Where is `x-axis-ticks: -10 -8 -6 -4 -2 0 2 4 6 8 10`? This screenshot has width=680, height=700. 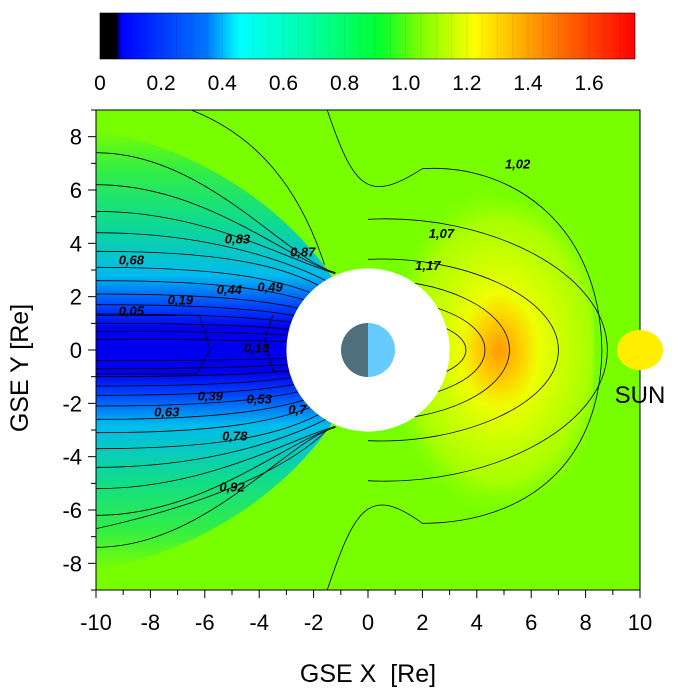 x-axis-ticks: -10 -8 -6 -4 -2 0 2 4 6 8 10 is located at coordinates (366, 612).